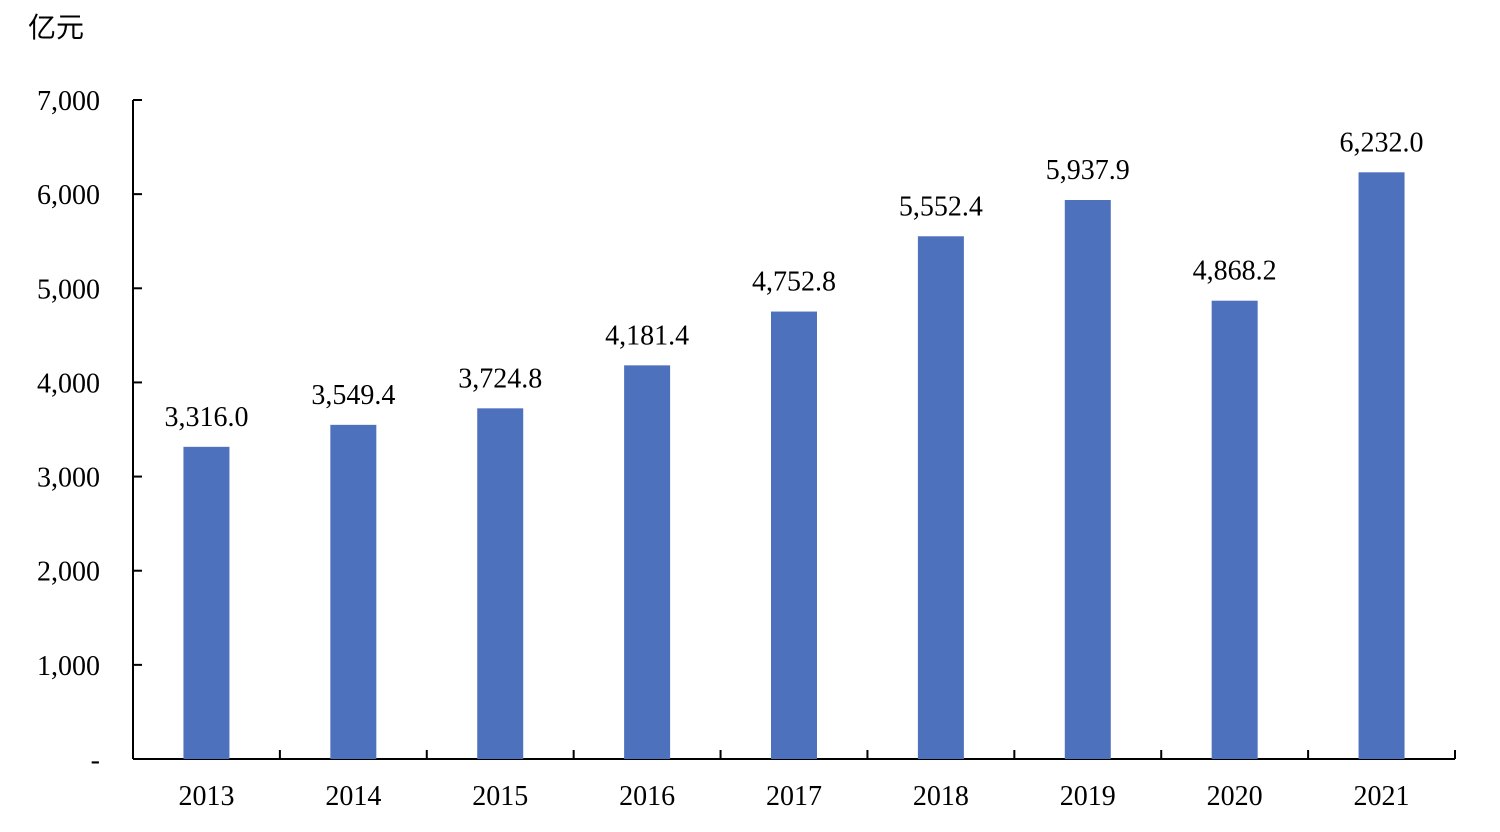 The width and height of the screenshot is (1500, 832). I want to click on bar-2014, so click(353, 591).